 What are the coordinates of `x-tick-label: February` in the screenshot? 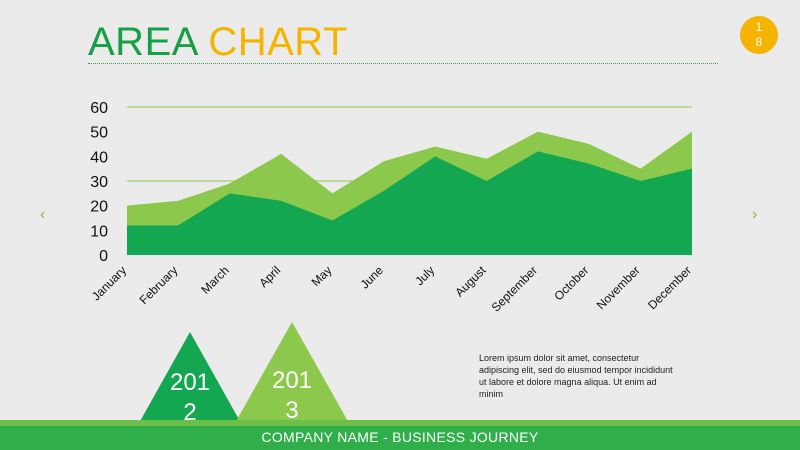 It's located at (159, 285).